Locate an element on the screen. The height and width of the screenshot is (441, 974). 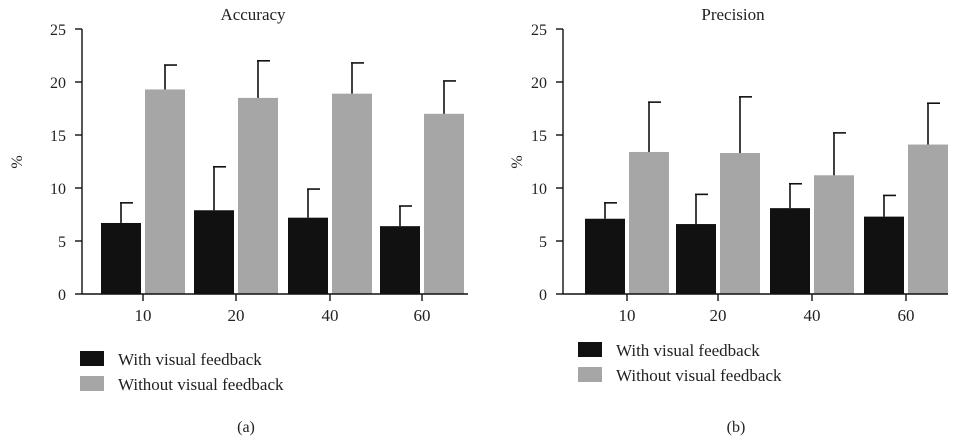
chart-title: Precision is located at coordinates (733, 14).